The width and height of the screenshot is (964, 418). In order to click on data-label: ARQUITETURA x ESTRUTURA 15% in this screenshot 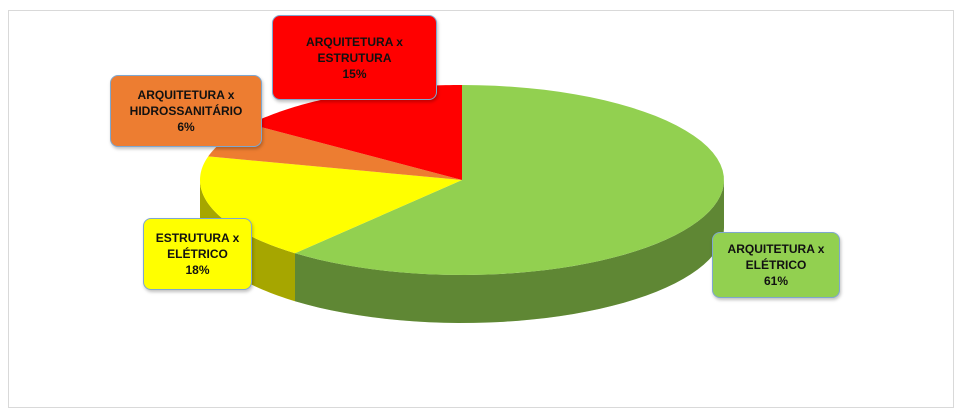, I will do `click(354, 57)`.